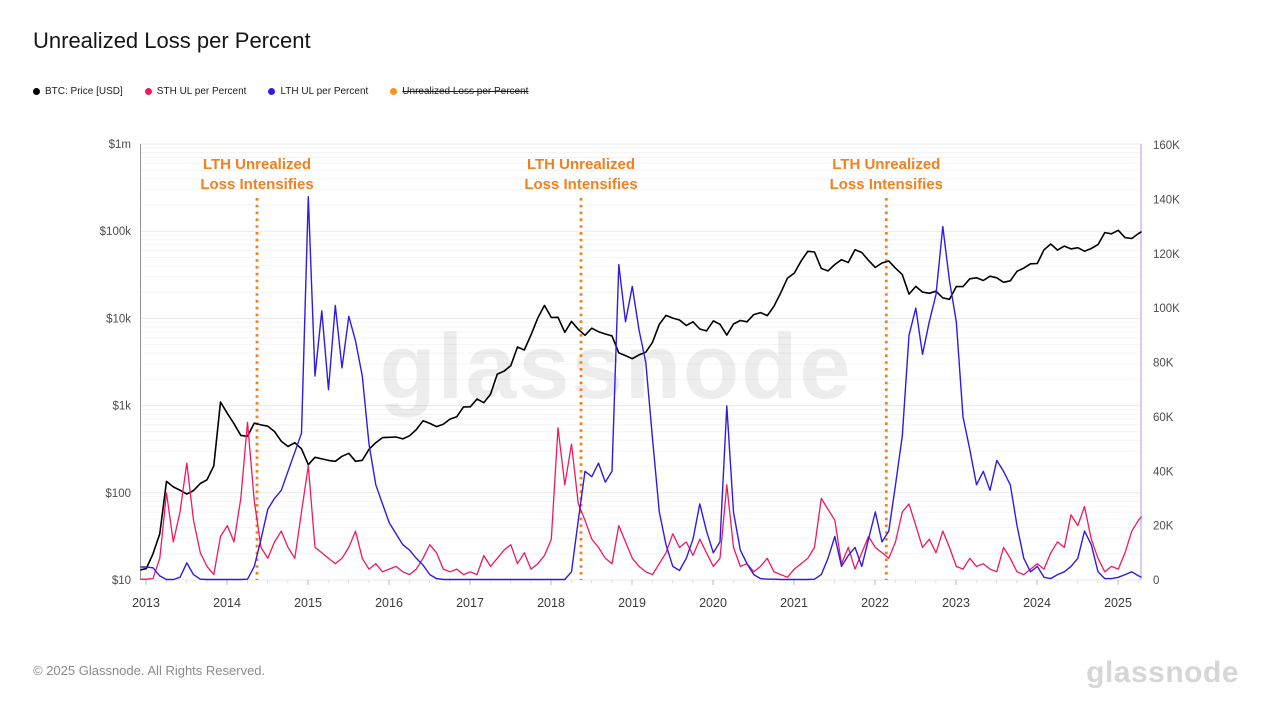 The width and height of the screenshot is (1271, 715). I want to click on x-tick-label: 2013, so click(146, 603).